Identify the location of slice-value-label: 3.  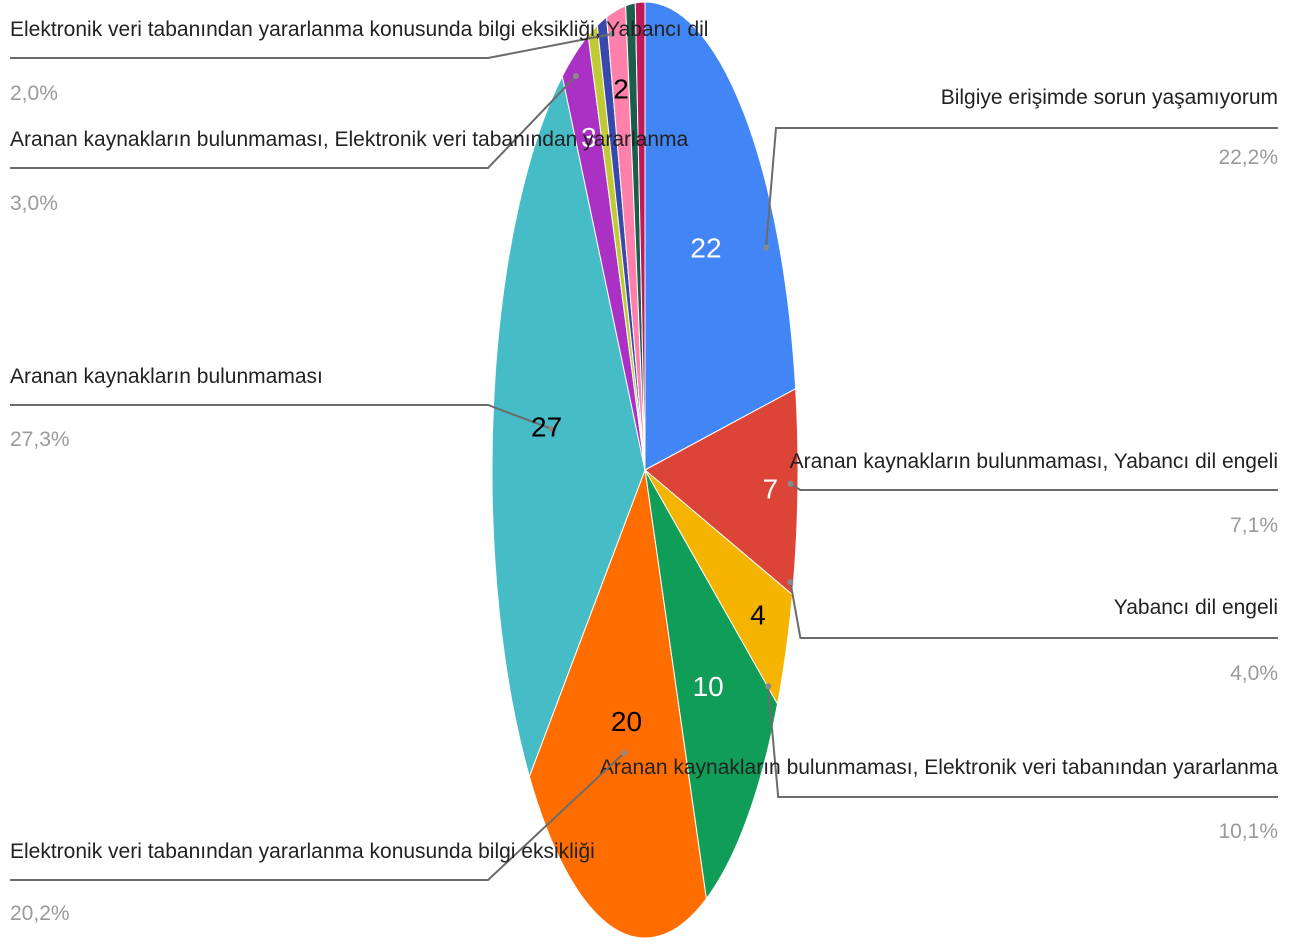
(589, 137).